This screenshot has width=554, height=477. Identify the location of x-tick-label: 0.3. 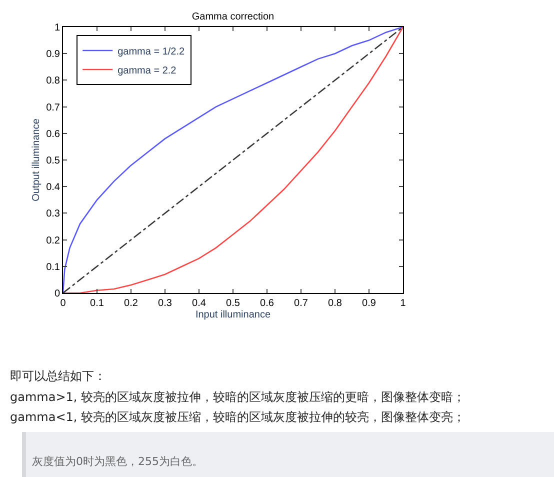
(165, 303).